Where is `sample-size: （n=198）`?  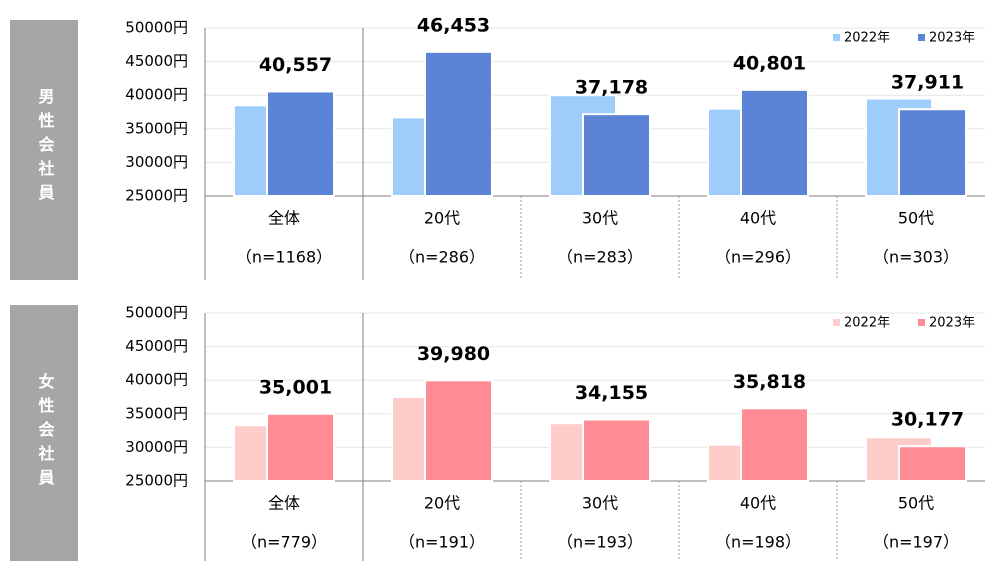
sample-size: （n=198） is located at coordinates (758, 542).